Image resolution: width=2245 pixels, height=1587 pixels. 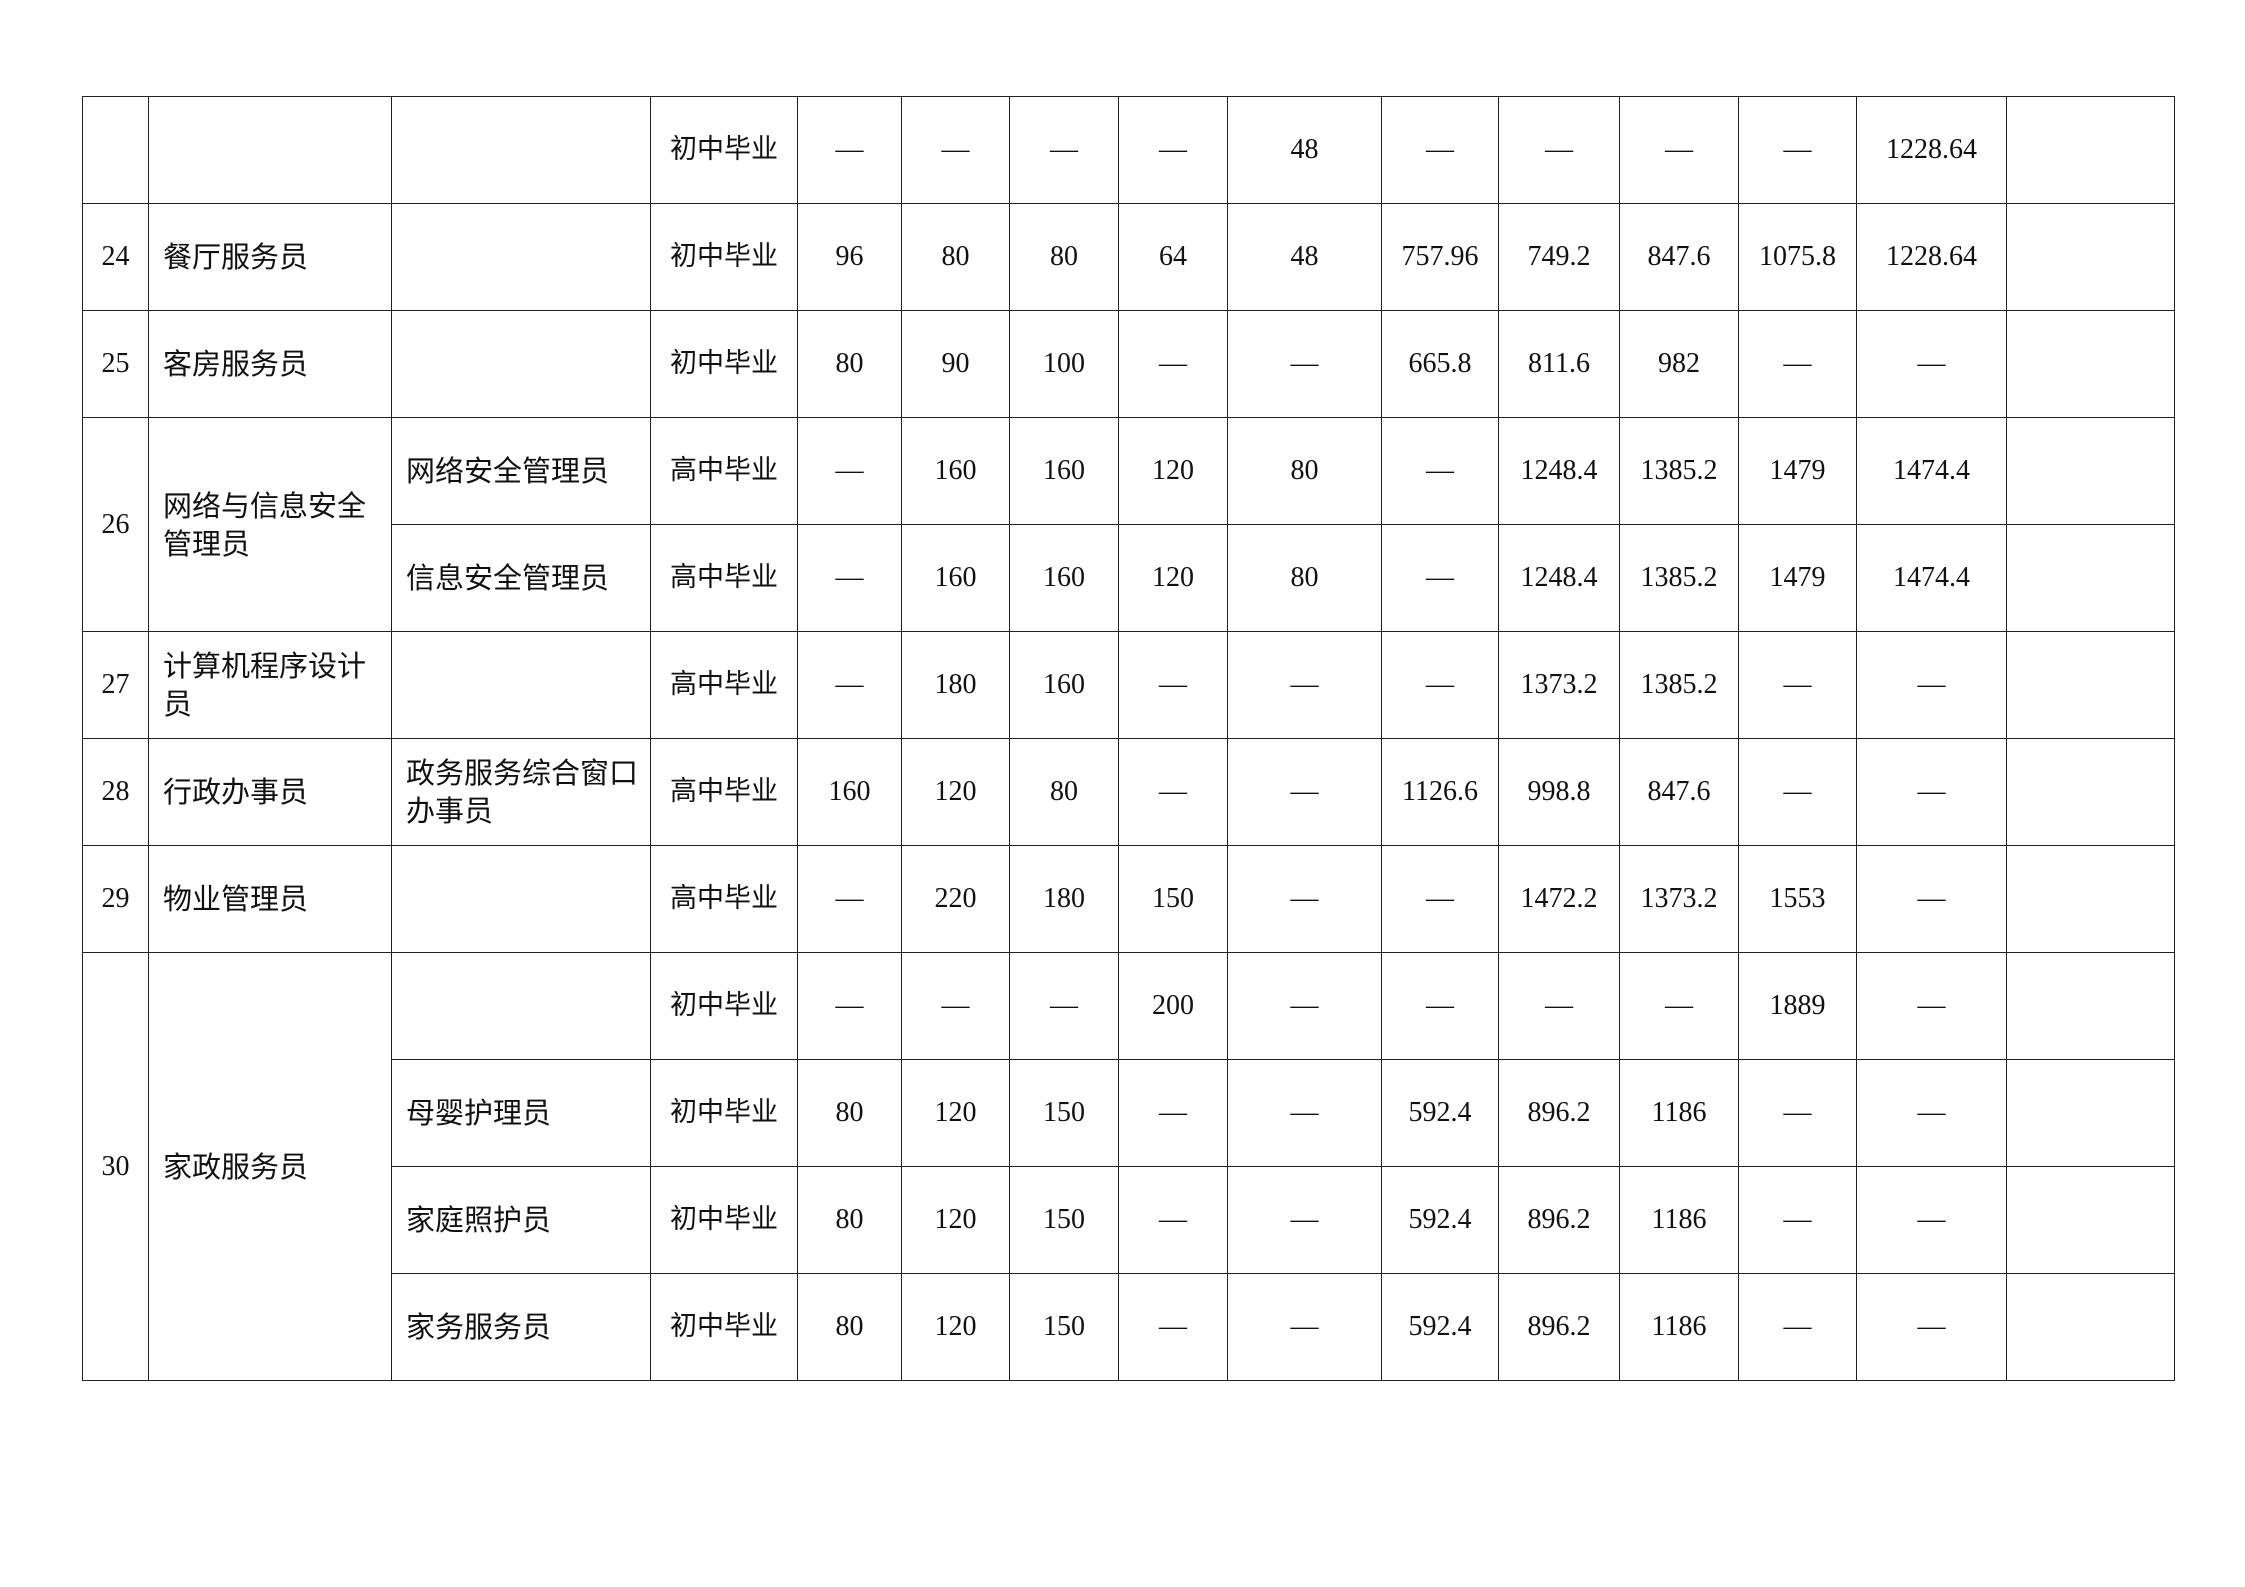 I want to click on table-row: 家庭照护员 初中毕业 80 120 150— —592.4 896.2 1186— —, so click(x=1129, y=1220).